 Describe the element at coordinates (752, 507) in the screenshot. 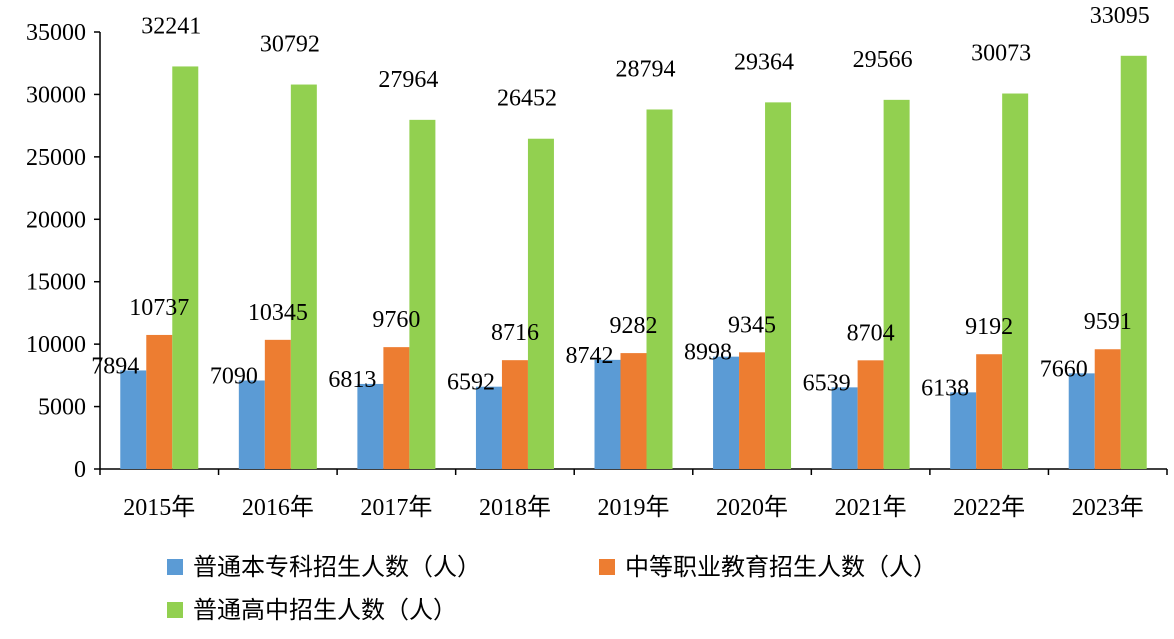

I see `x-tick-label: 2020年` at that location.